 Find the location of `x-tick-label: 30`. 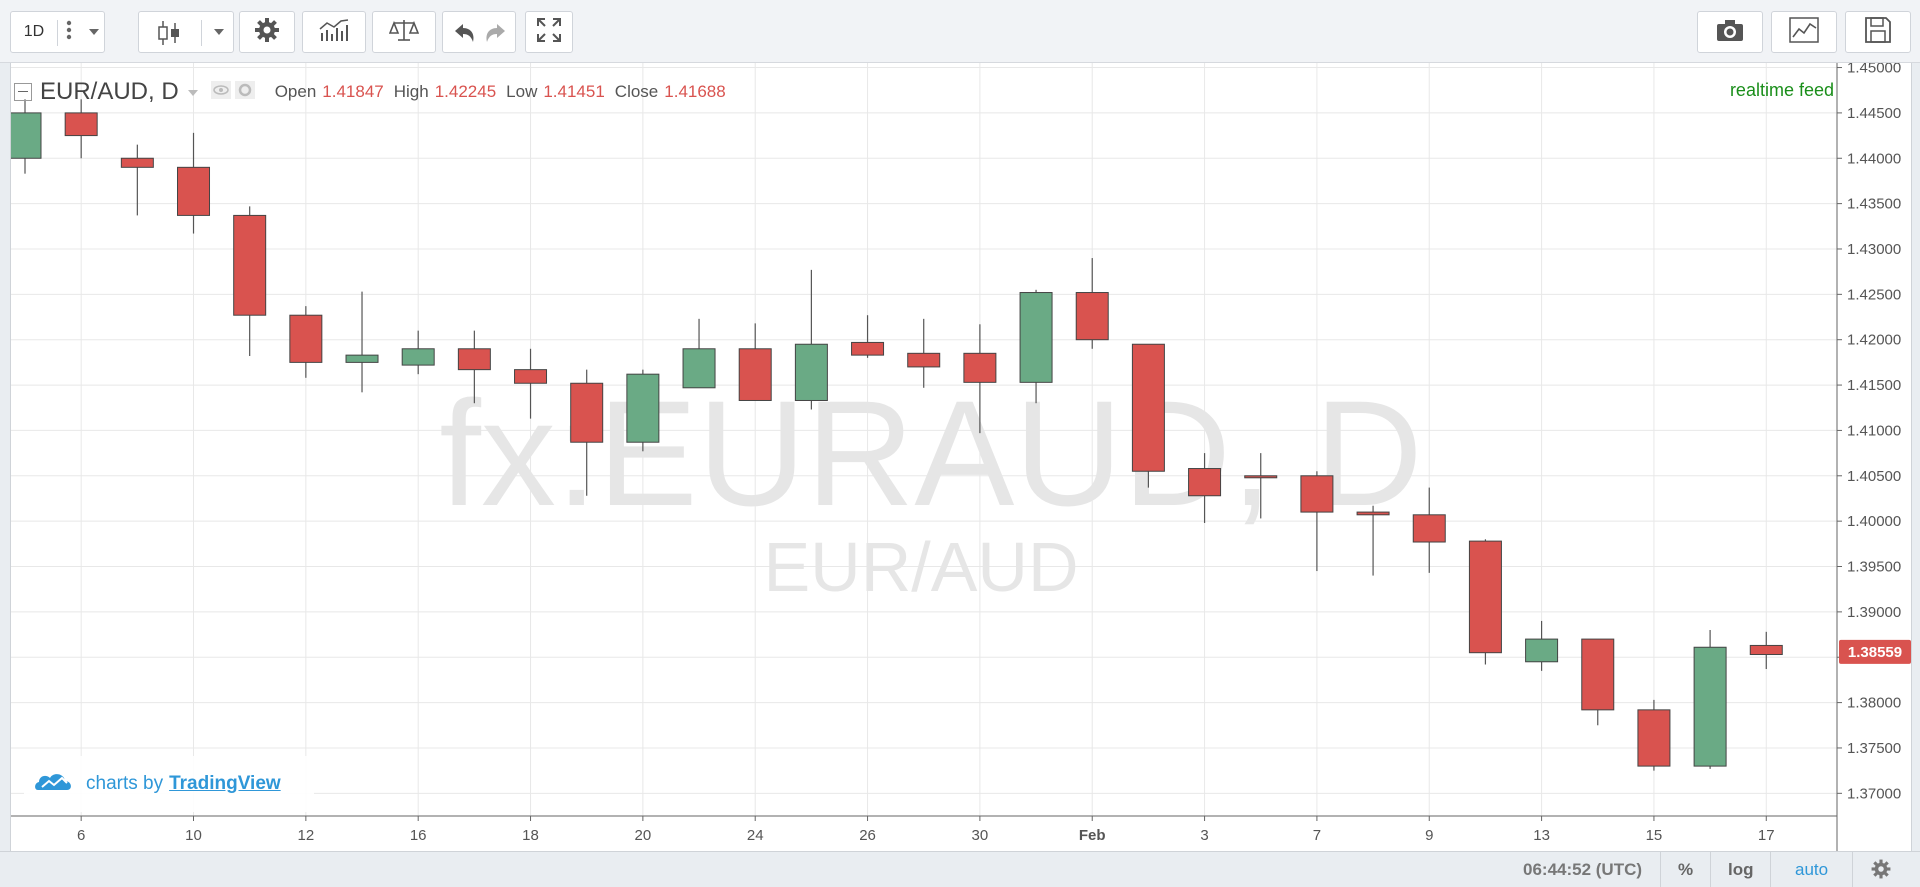

x-tick-label: 30 is located at coordinates (980, 835).